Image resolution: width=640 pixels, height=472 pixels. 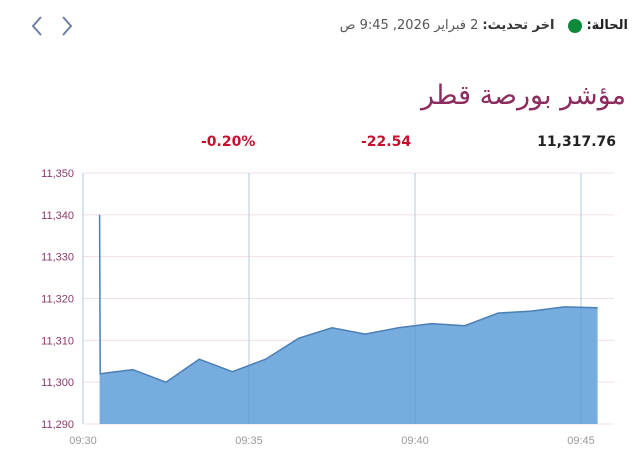 I want to click on last-update-value: 2 فبراير 2026, 9:45 ص, so click(x=409, y=25).